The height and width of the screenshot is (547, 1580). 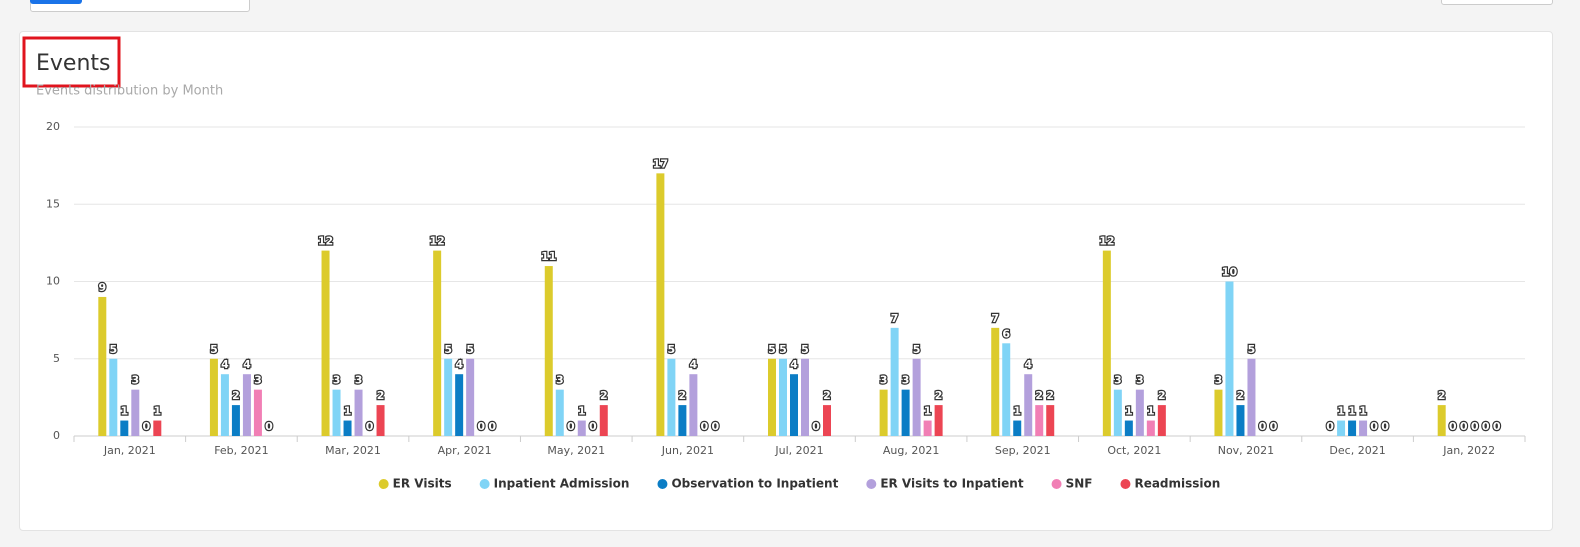 I want to click on legend-label: ER Visits, so click(x=422, y=484).